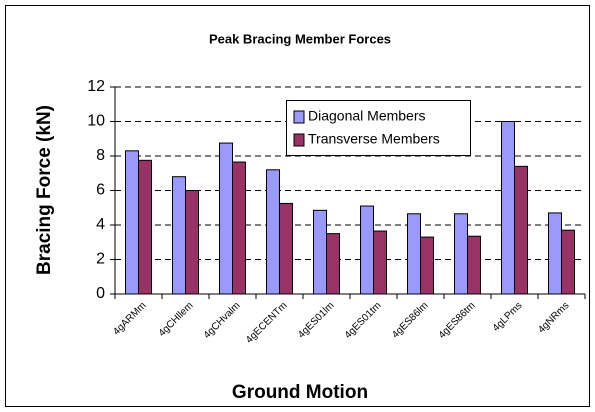 This screenshot has height=412, width=595. What do you see at coordinates (96, 121) in the screenshot?
I see `y-tick-label: 10` at bounding box center [96, 121].